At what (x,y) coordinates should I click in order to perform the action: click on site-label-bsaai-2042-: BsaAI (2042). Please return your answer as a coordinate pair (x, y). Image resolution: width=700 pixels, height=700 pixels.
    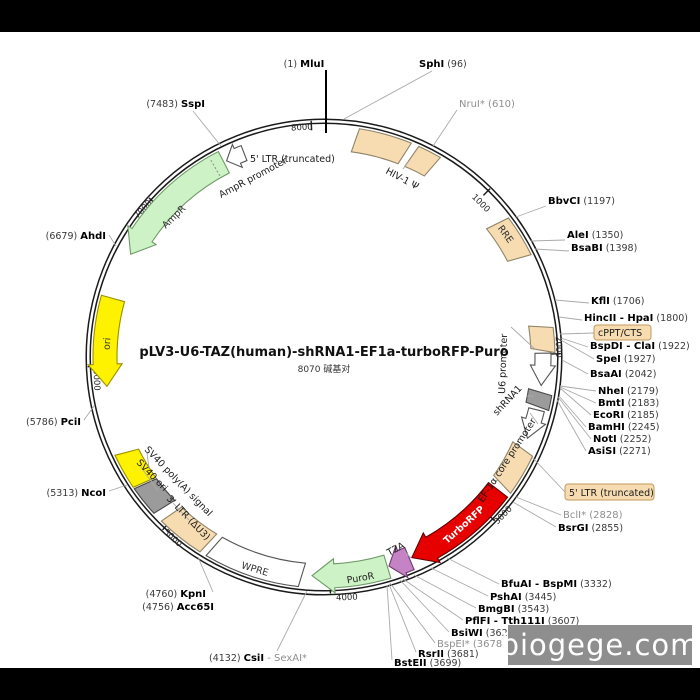
    Looking at the image, I should click on (623, 374).